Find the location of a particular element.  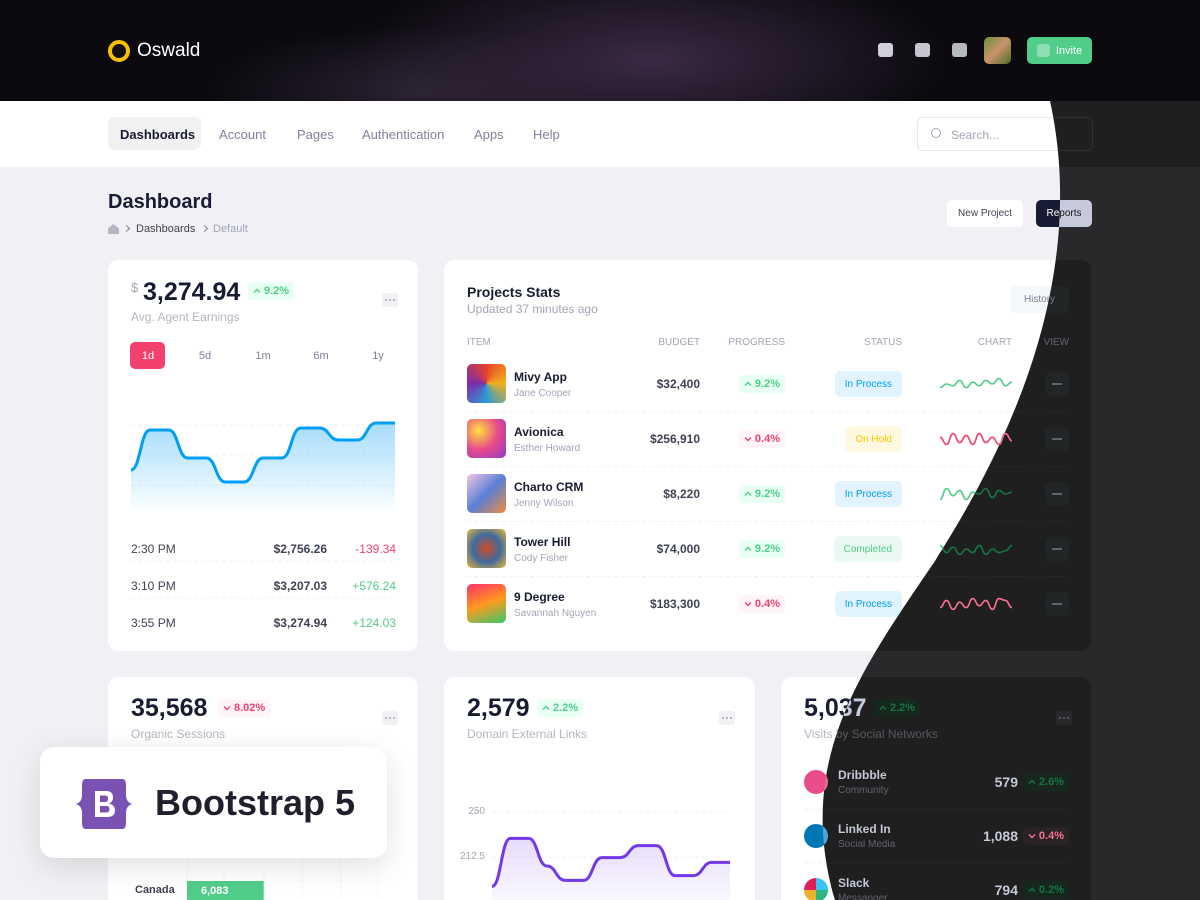

nav-item: Apps is located at coordinates (489, 134).